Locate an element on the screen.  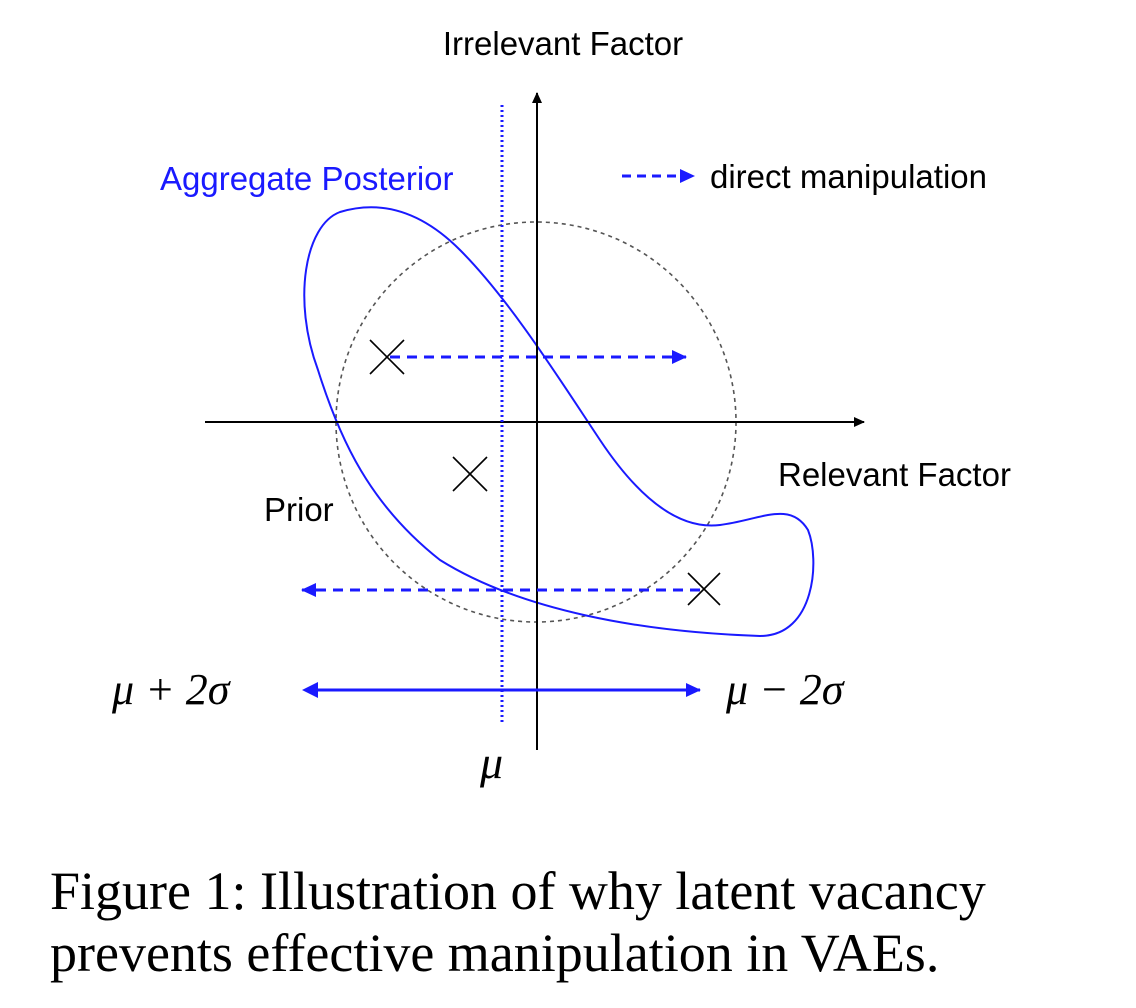
prior-label: Prior is located at coordinates (299, 509).